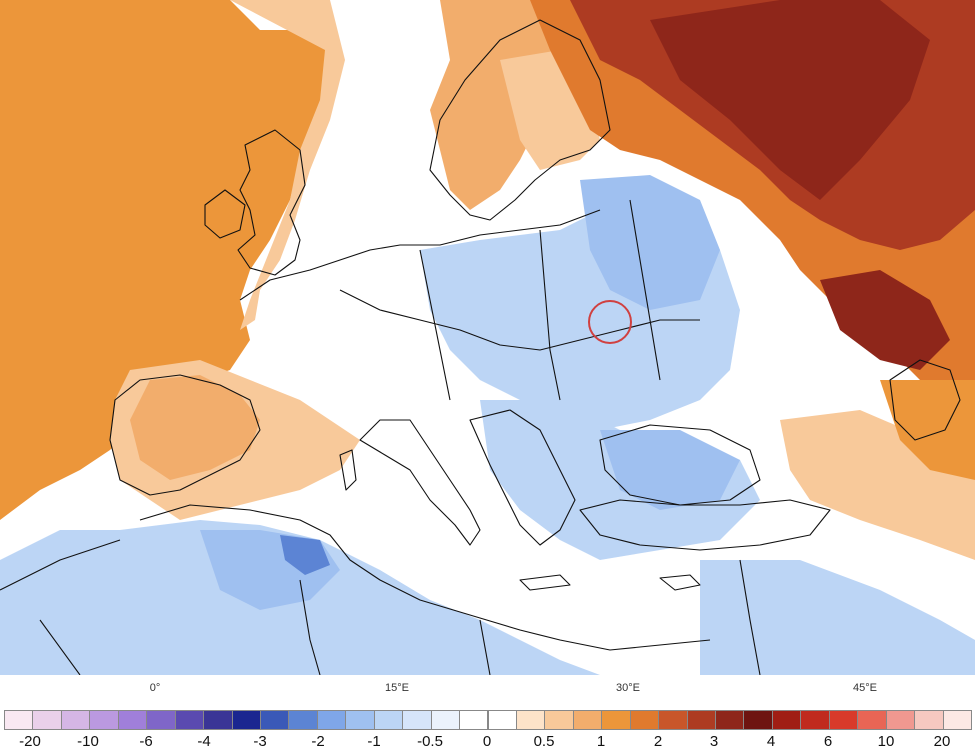 The height and width of the screenshot is (750, 975). I want to click on colorbar-label: -4, so click(204, 741).